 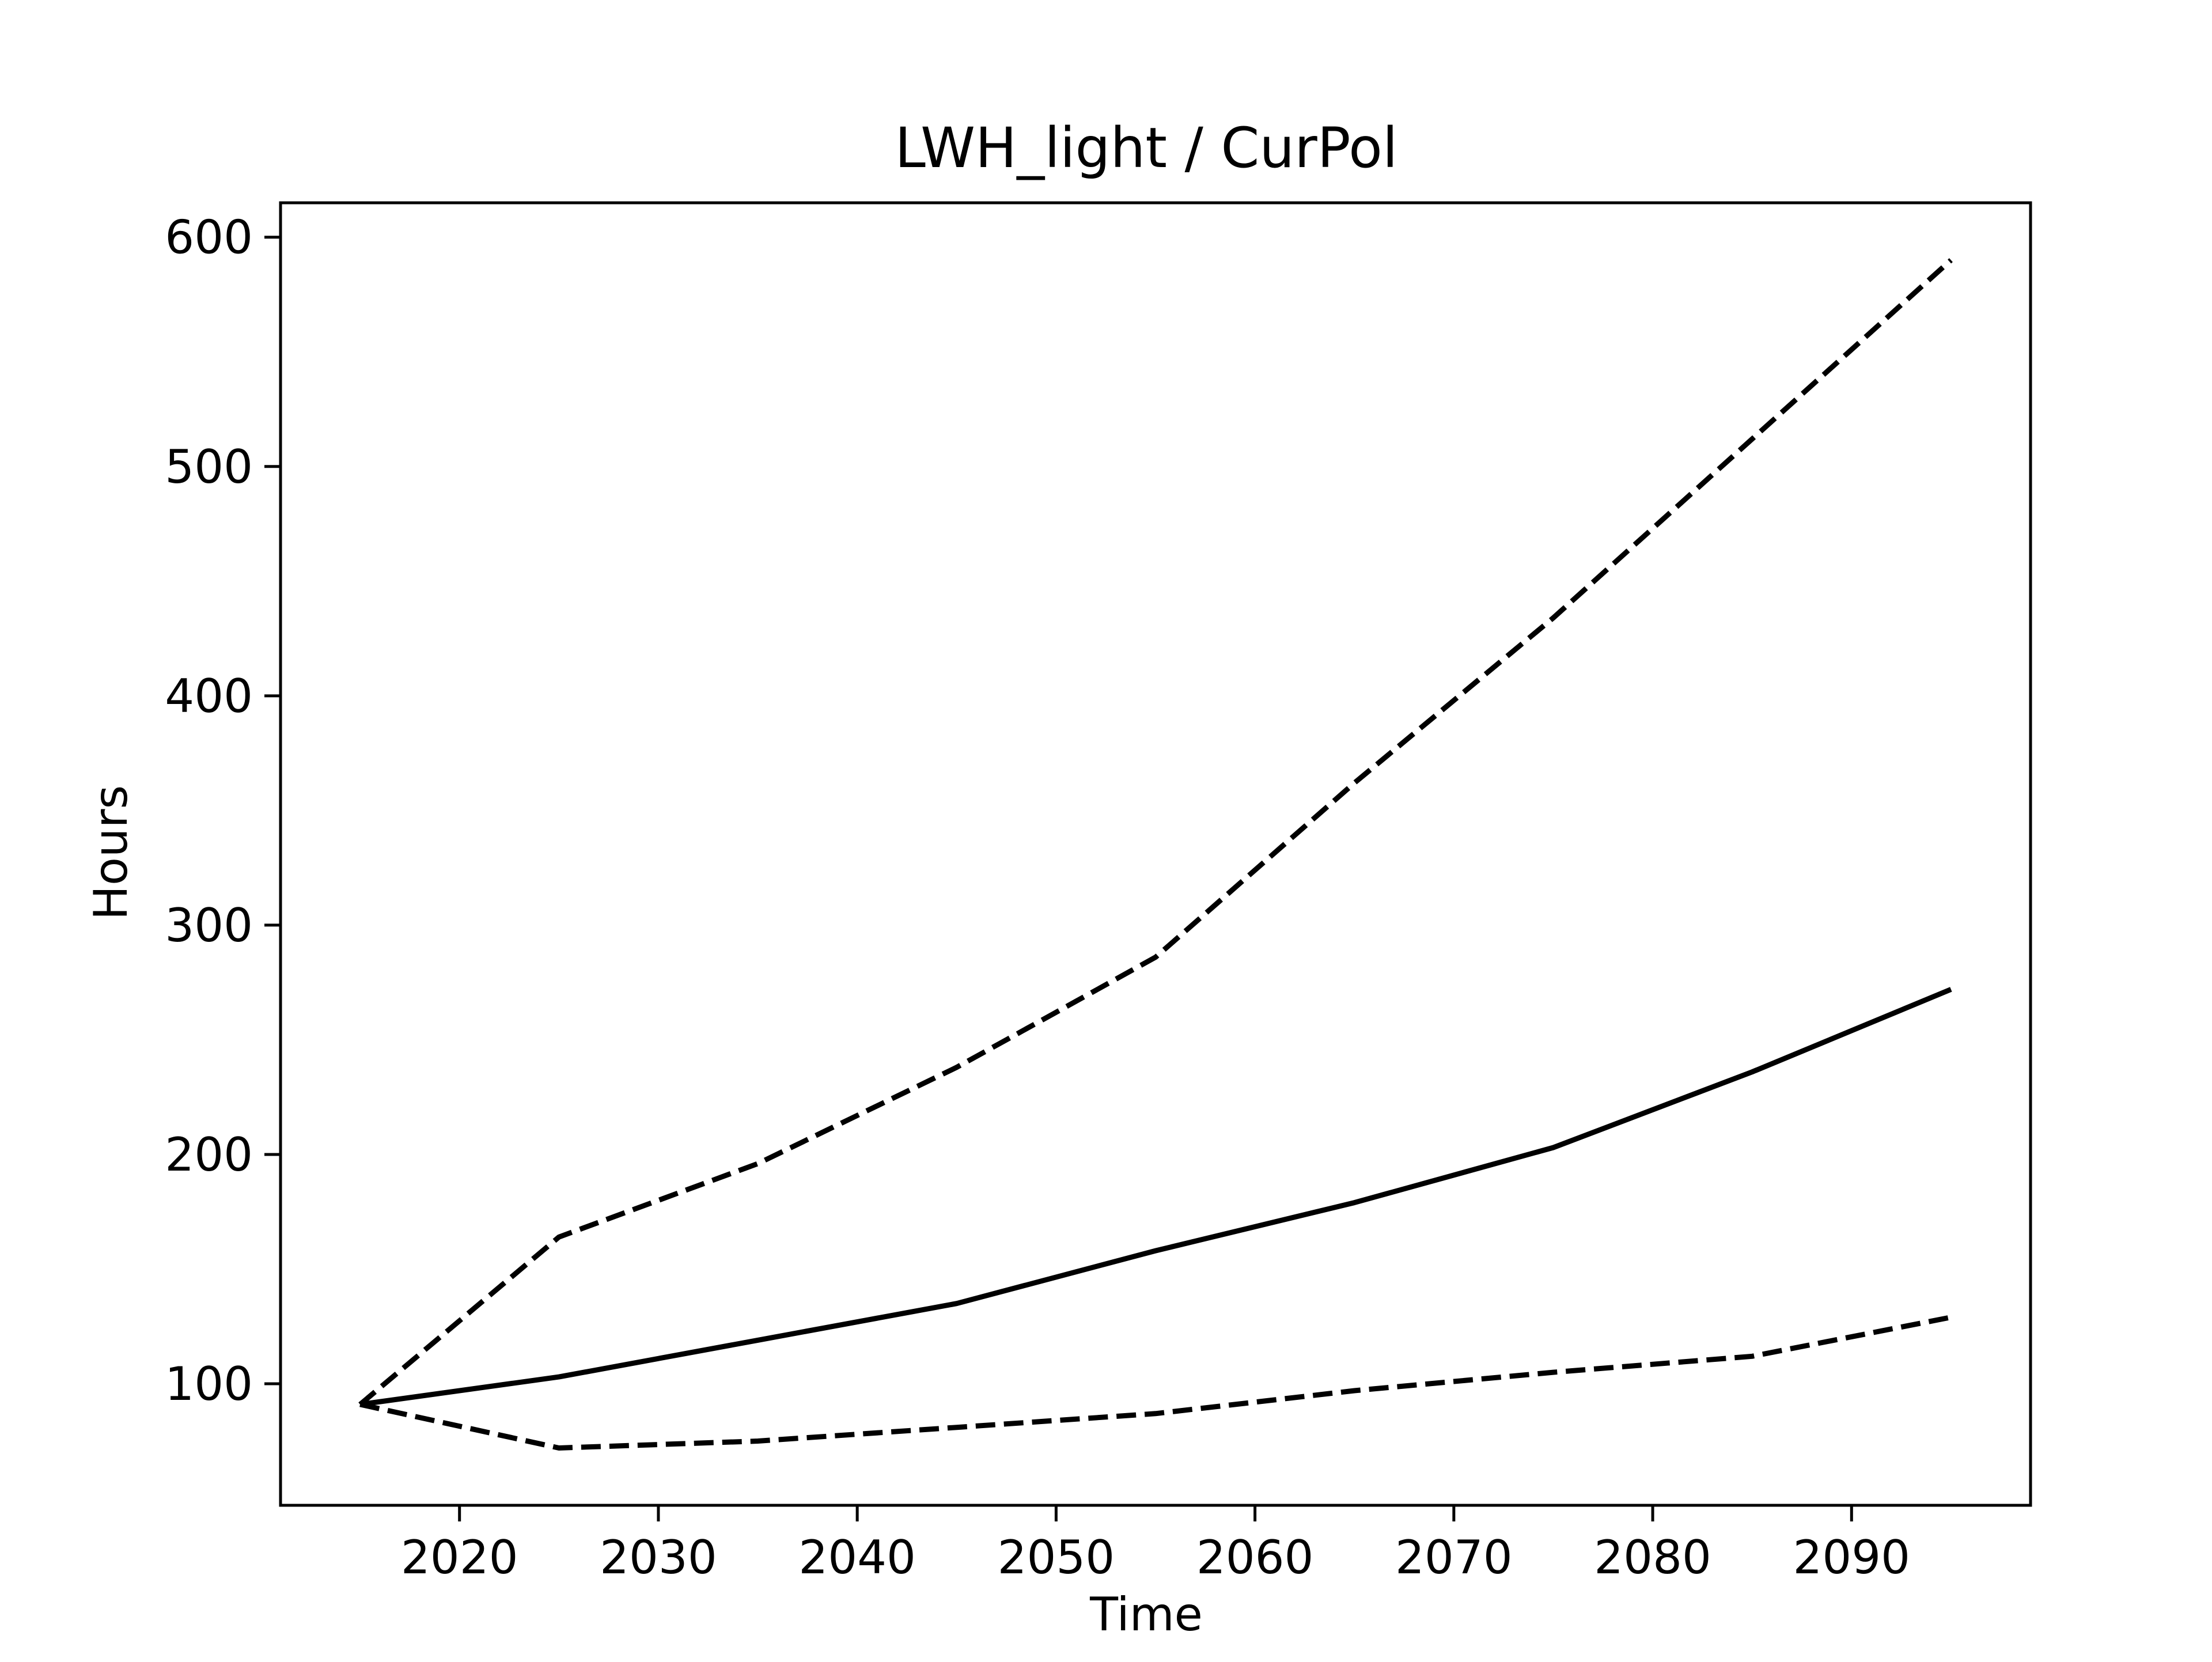 What do you see at coordinates (209, 237) in the screenshot?
I see `y-tick-label: 600` at bounding box center [209, 237].